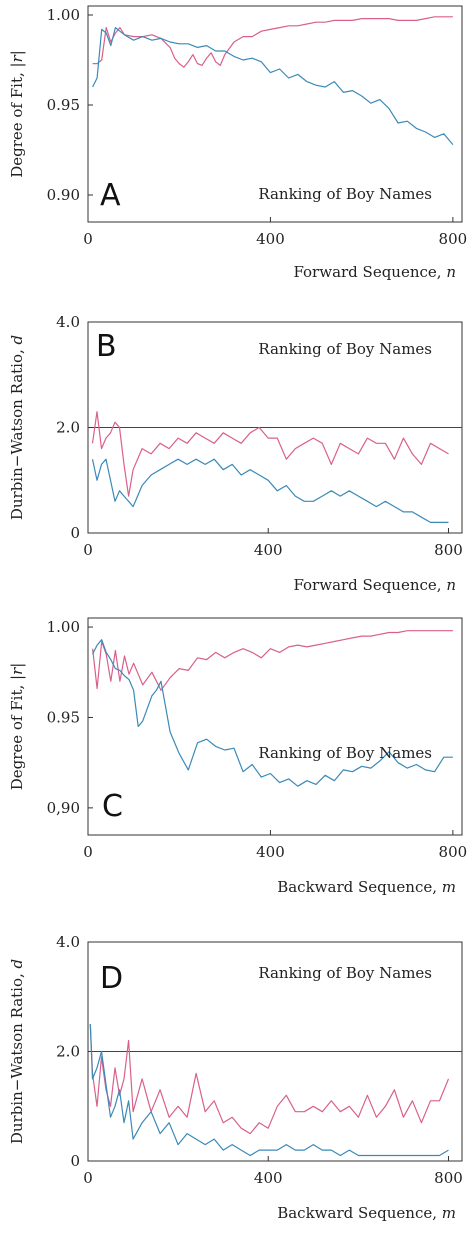  What do you see at coordinates (111, 978) in the screenshot?
I see `panel-label: D` at bounding box center [111, 978].